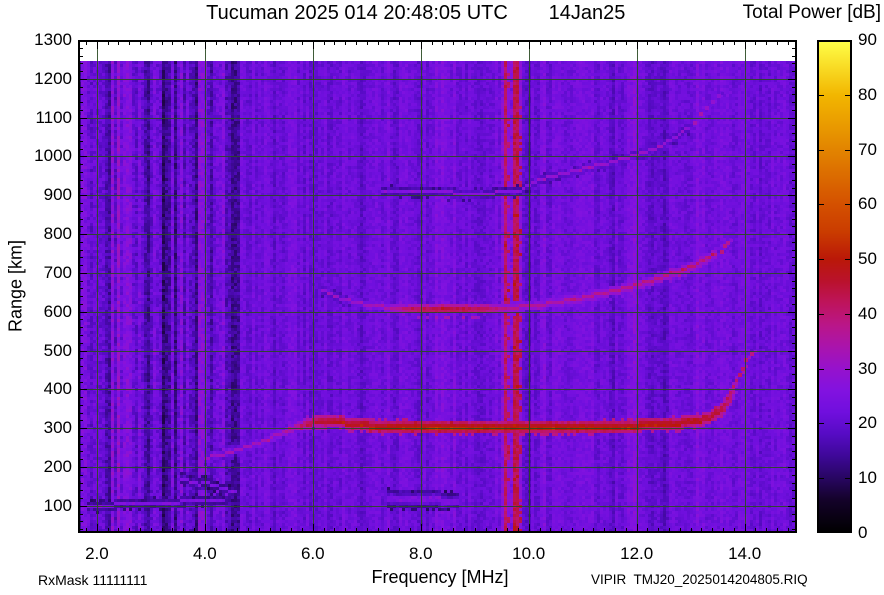 Image resolution: width=884 pixels, height=595 pixels. I want to click on x-tick-label: 2.0, so click(97, 553).